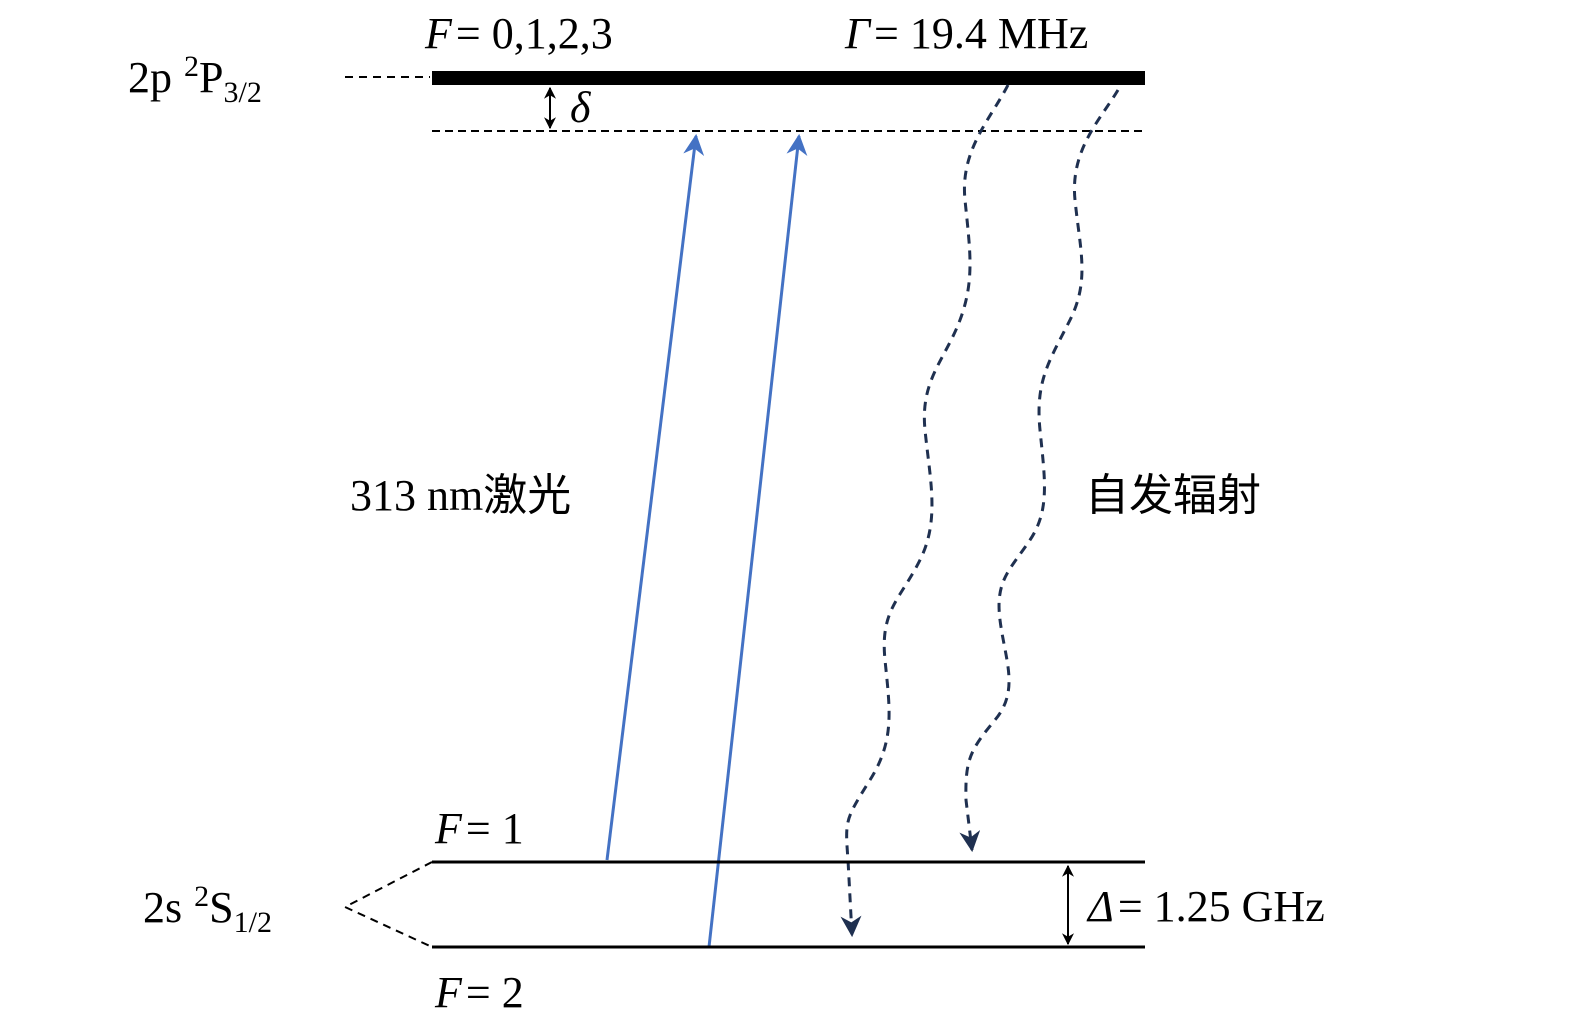 The height and width of the screenshot is (1033, 1575). Describe the element at coordinates (1221, 906) in the screenshot. I see `value: = 1.25 GHz` at that location.